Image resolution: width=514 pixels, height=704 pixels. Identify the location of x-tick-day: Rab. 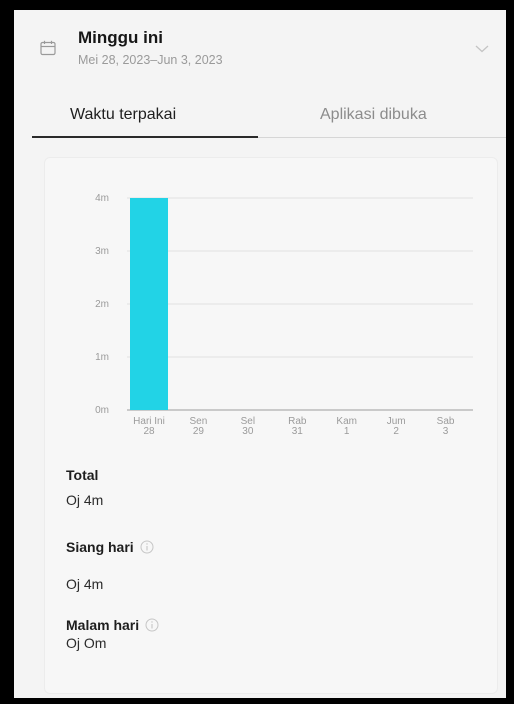
(297, 421).